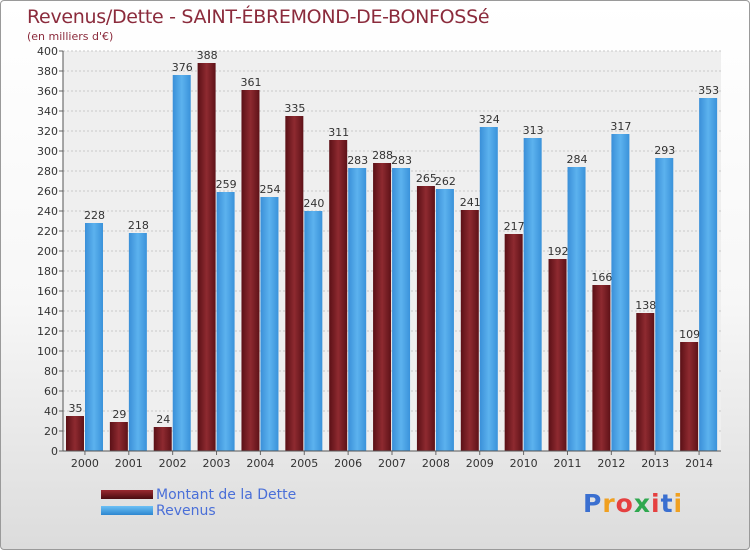 Image resolution: width=750 pixels, height=550 pixels. I want to click on proxiti-logo: Proxiti, so click(633, 503).